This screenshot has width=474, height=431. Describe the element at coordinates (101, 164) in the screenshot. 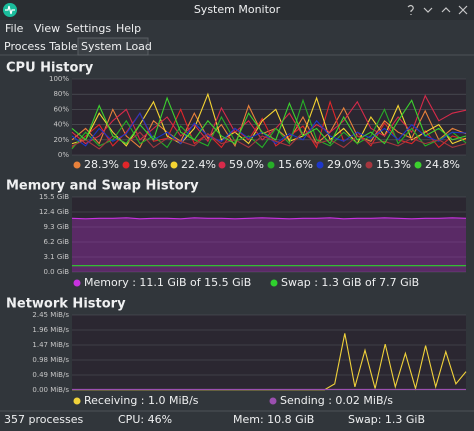

I see `legend-label: 28.3%` at that location.